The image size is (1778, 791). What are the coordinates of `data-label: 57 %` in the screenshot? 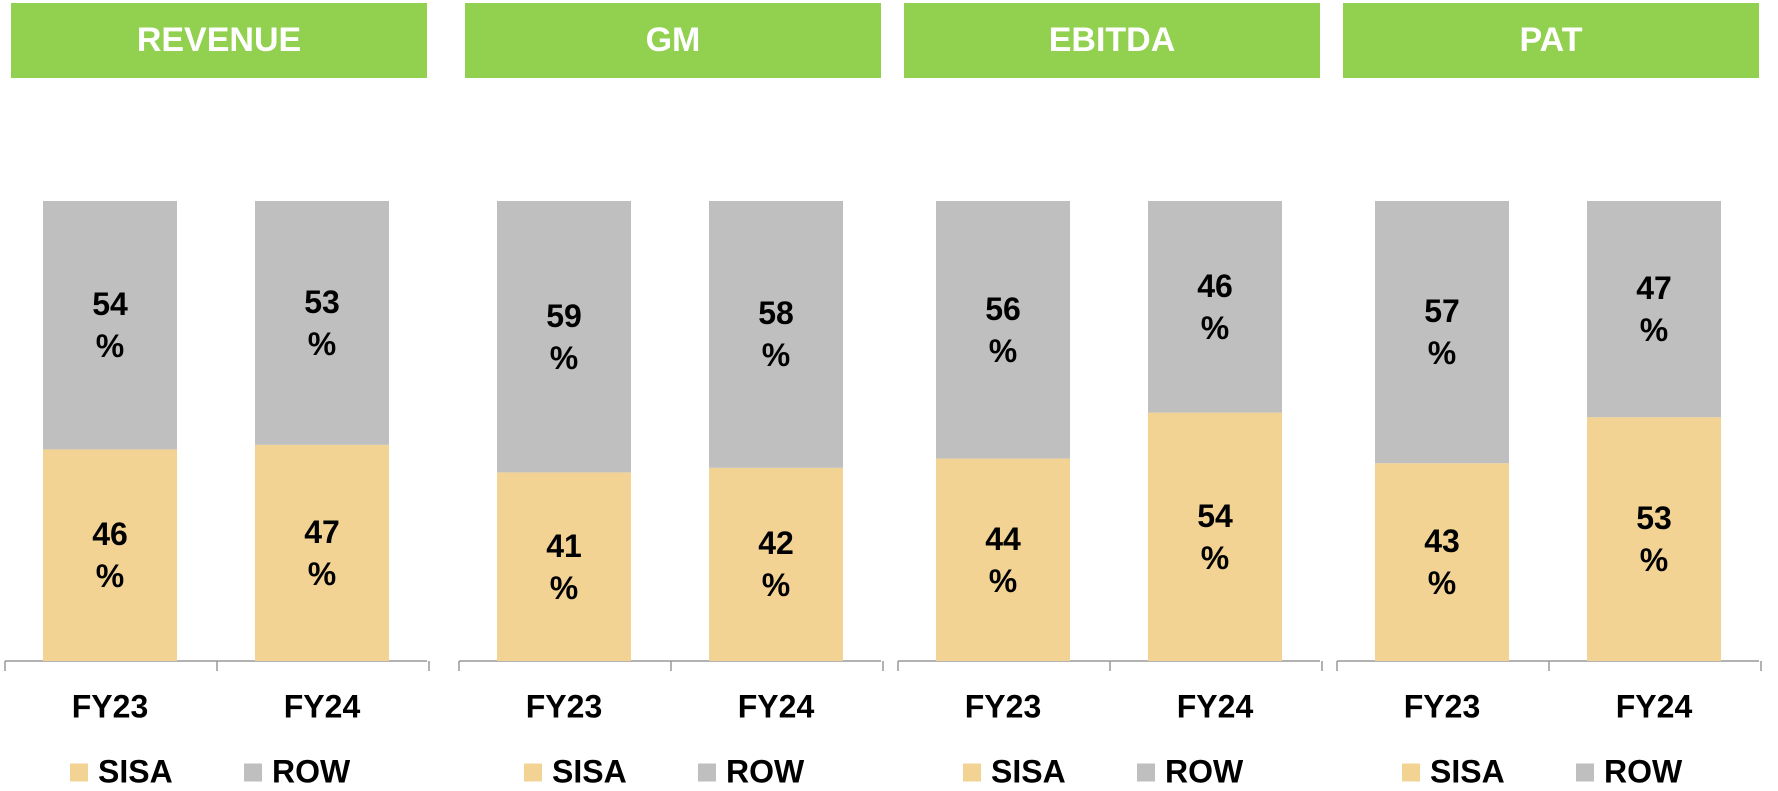 It's located at (1442, 332).